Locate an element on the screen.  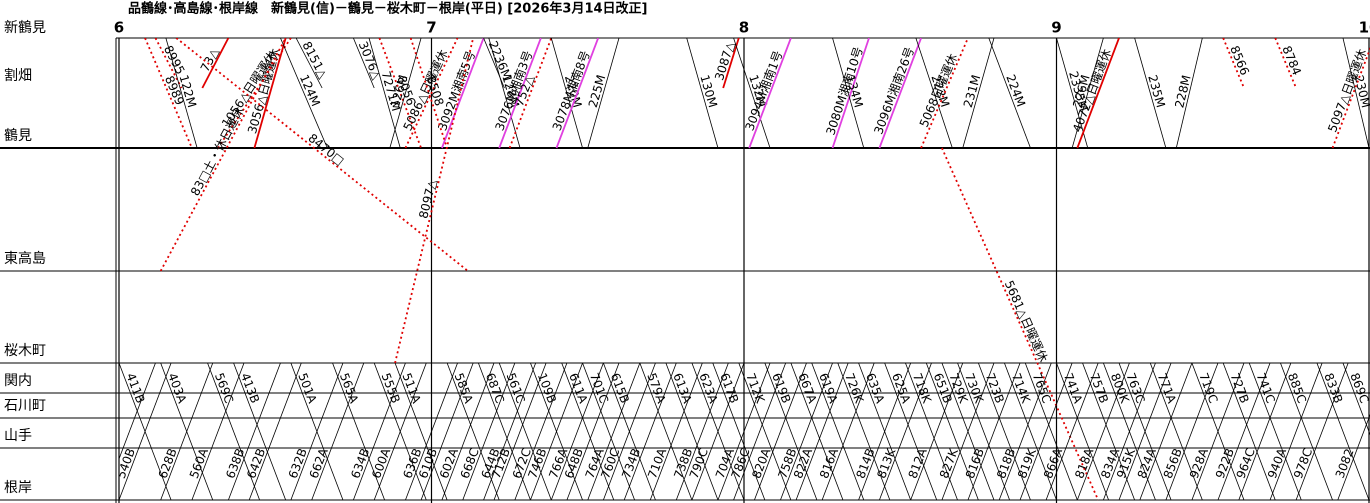
station-label: 関内 is located at coordinates (18, 381).